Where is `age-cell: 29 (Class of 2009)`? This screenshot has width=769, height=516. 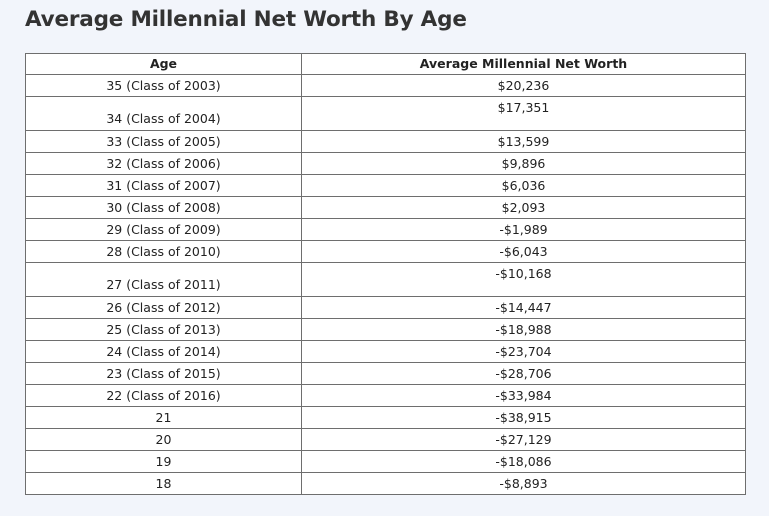 age-cell: 29 (Class of 2009) is located at coordinates (163, 229).